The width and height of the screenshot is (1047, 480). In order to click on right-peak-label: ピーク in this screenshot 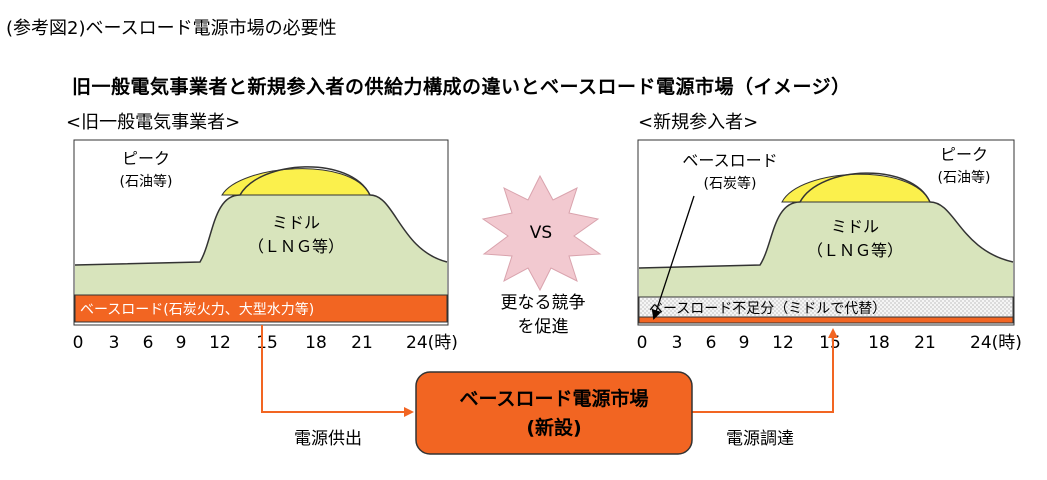, I will do `click(964, 154)`.